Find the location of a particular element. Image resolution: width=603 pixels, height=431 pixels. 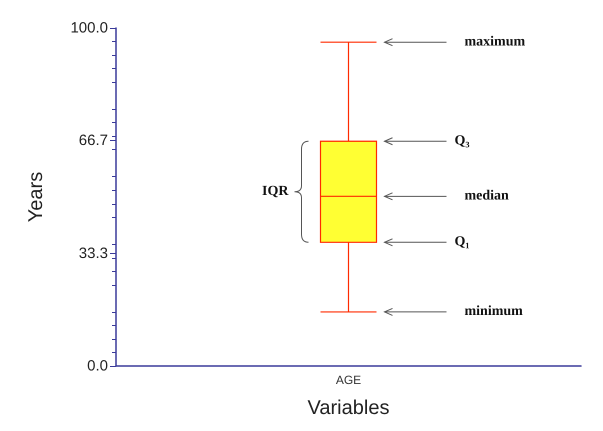

annotation: Q₃ is located at coordinates (462, 140).